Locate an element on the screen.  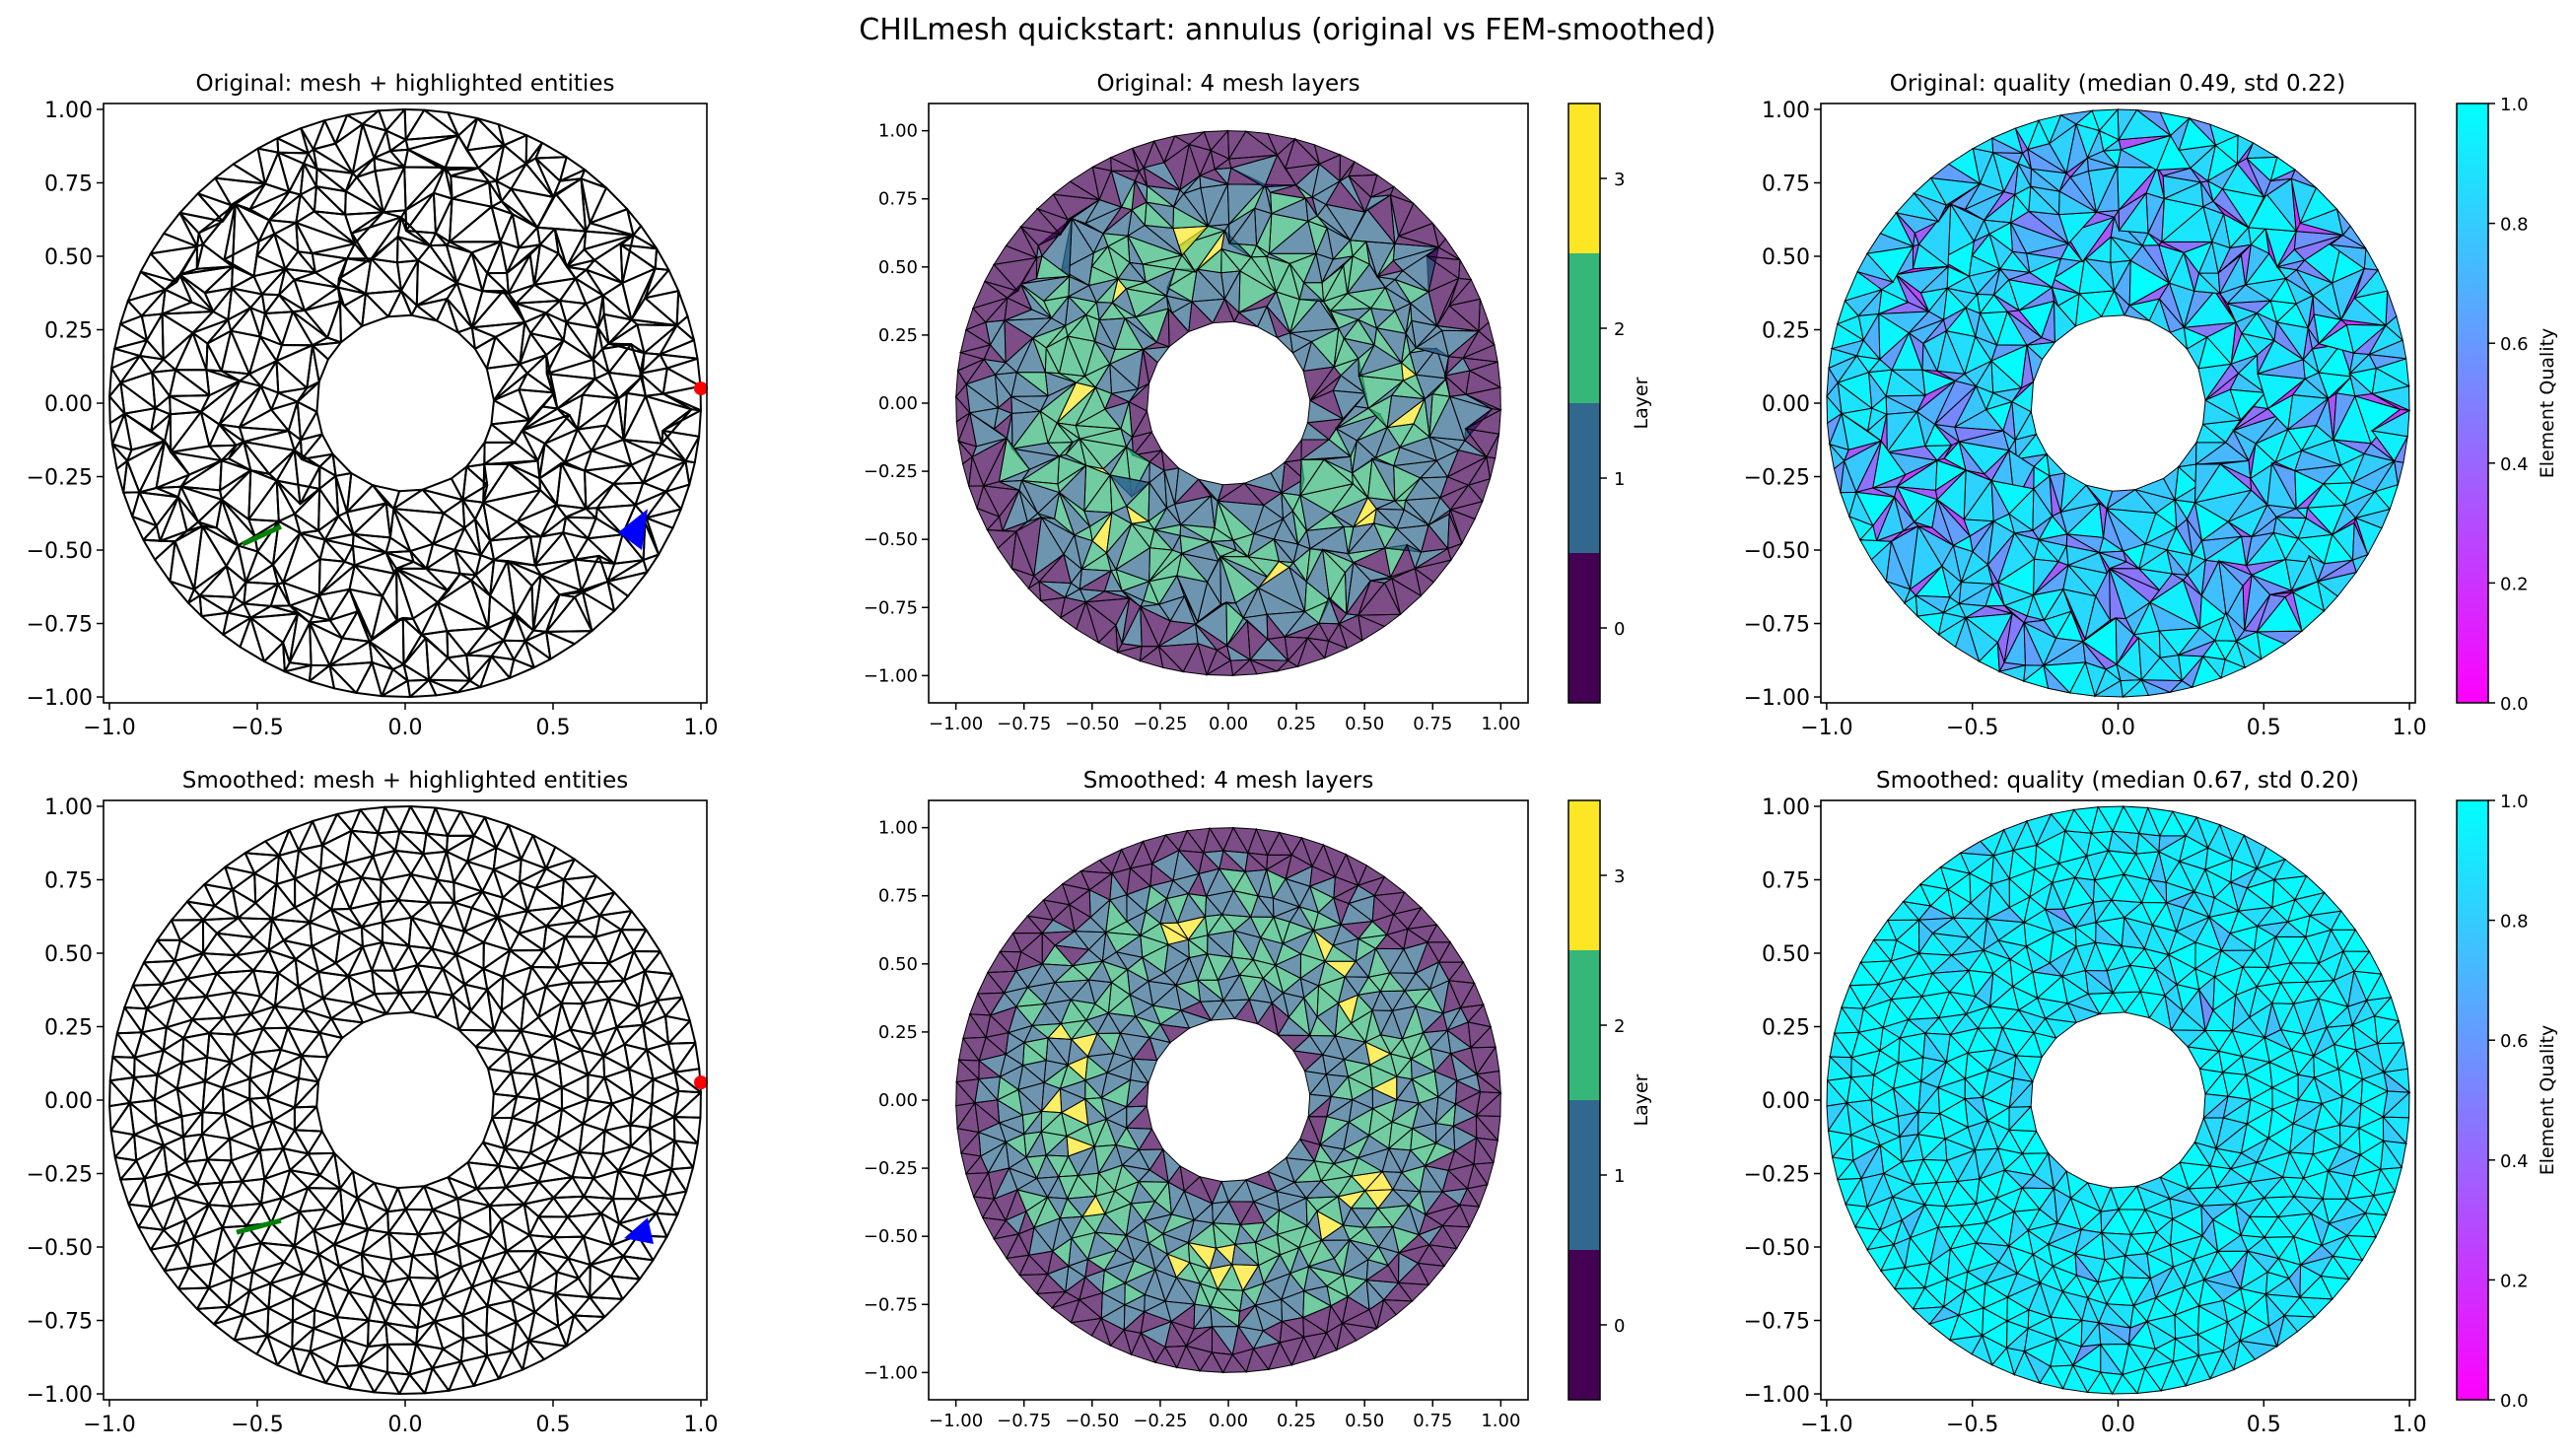
colorbar-tick-label: 0.6 is located at coordinates (2514, 344).